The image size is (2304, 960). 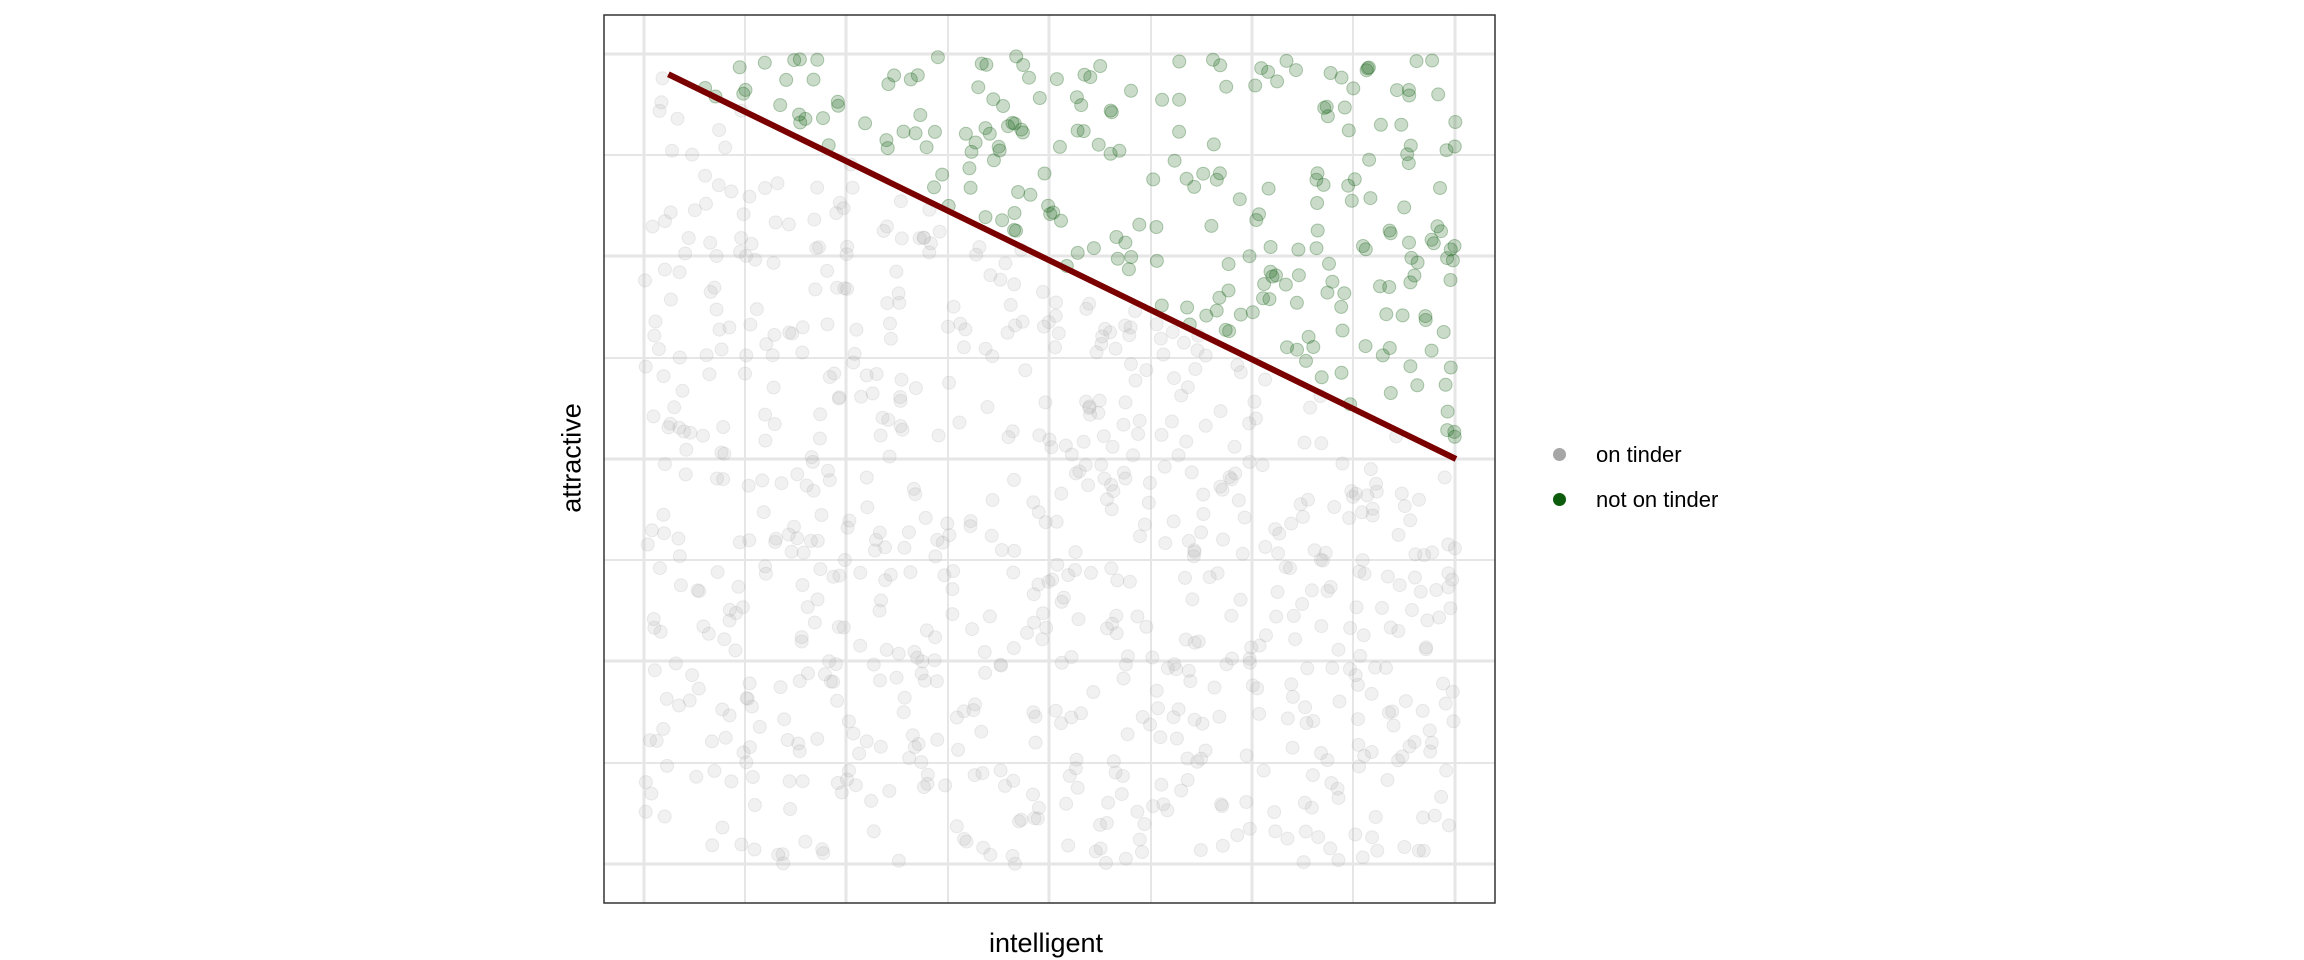 I want to click on legend-key-on-tinder, so click(x=1560, y=455).